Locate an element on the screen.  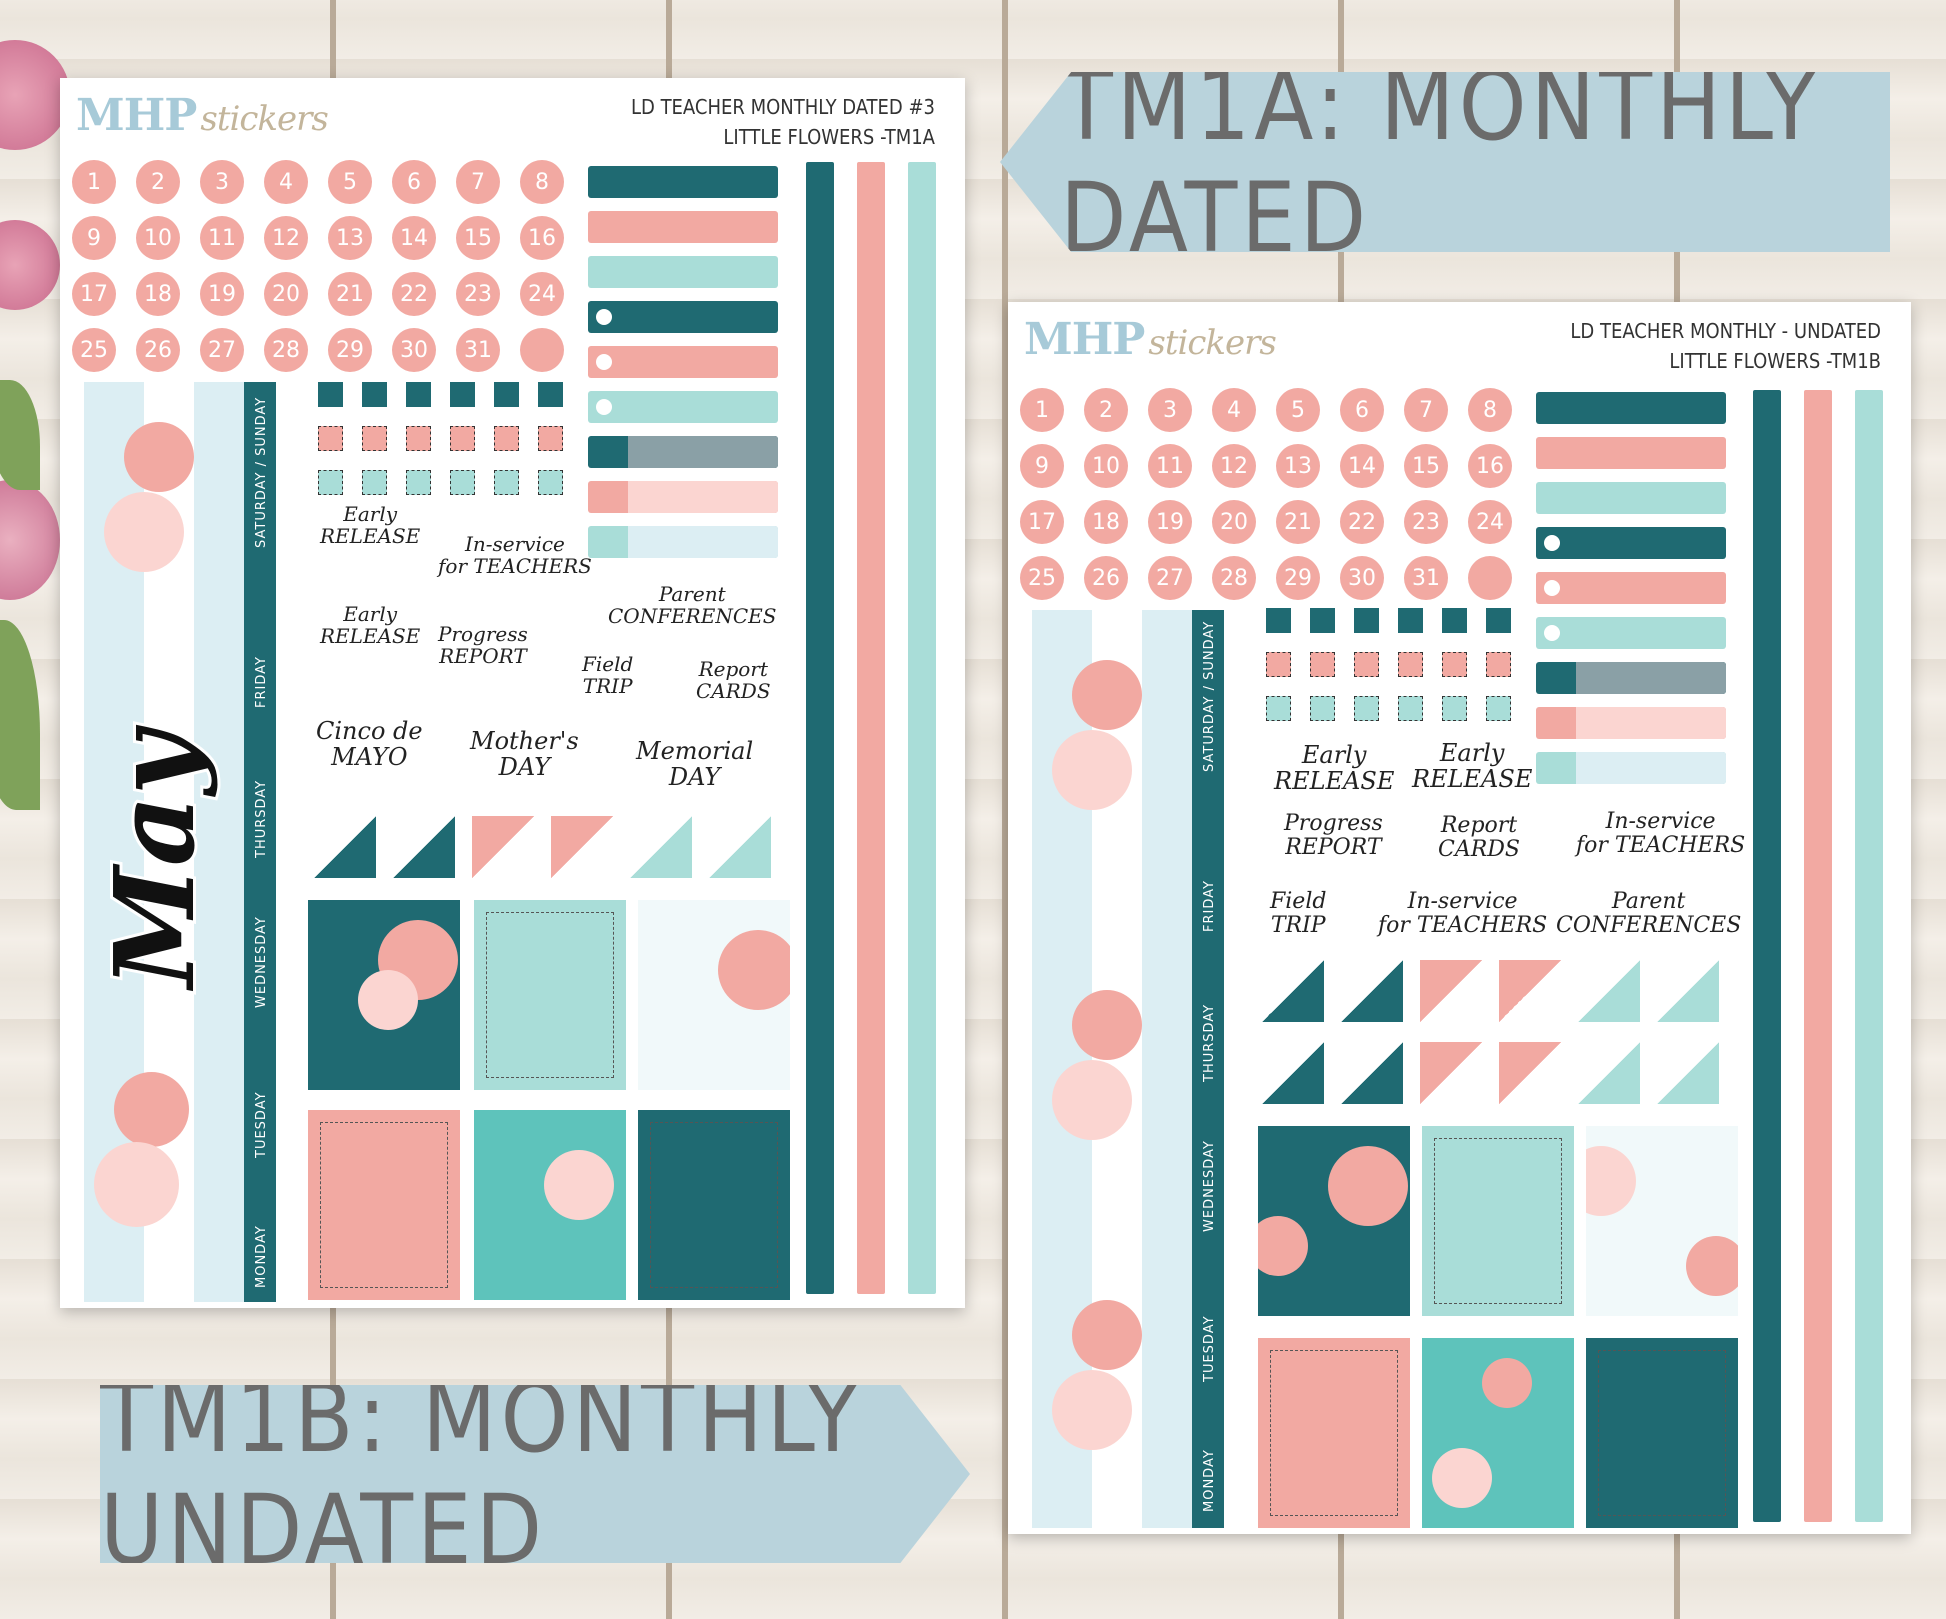
banner-monthly-undated: TM1B: MONTHLY UNDATED is located at coordinates (535, 1474).